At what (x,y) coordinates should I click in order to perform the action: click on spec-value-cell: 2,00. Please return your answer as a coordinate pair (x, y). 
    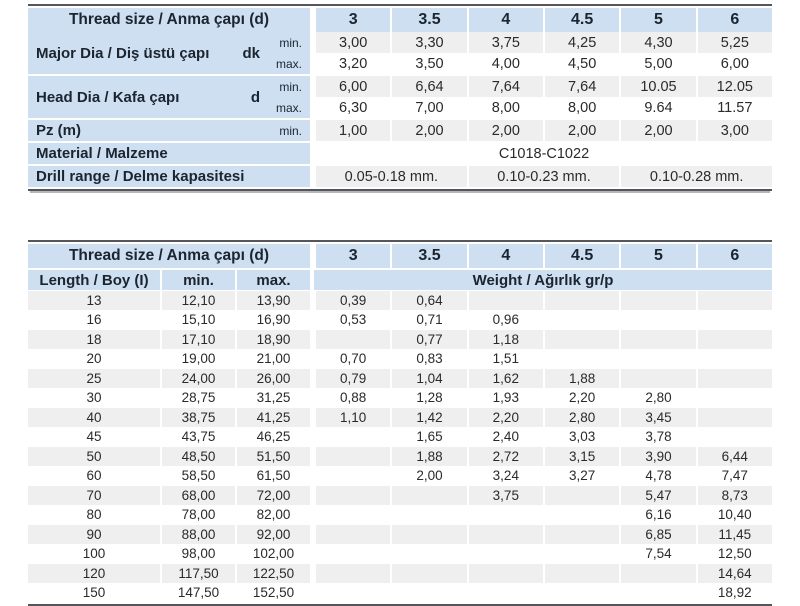
    Looking at the image, I should click on (658, 130).